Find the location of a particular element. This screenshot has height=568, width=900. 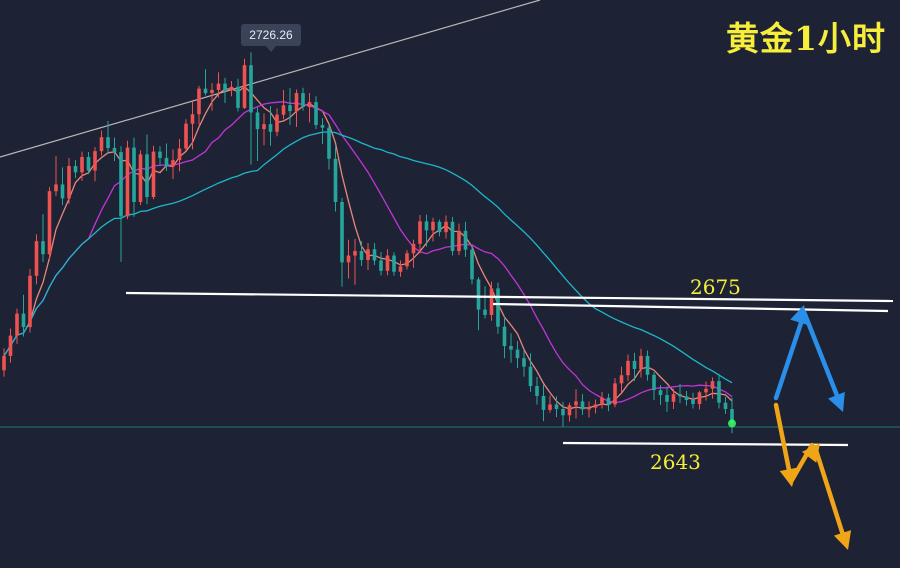

projection-arrows is located at coordinates (812, 427).